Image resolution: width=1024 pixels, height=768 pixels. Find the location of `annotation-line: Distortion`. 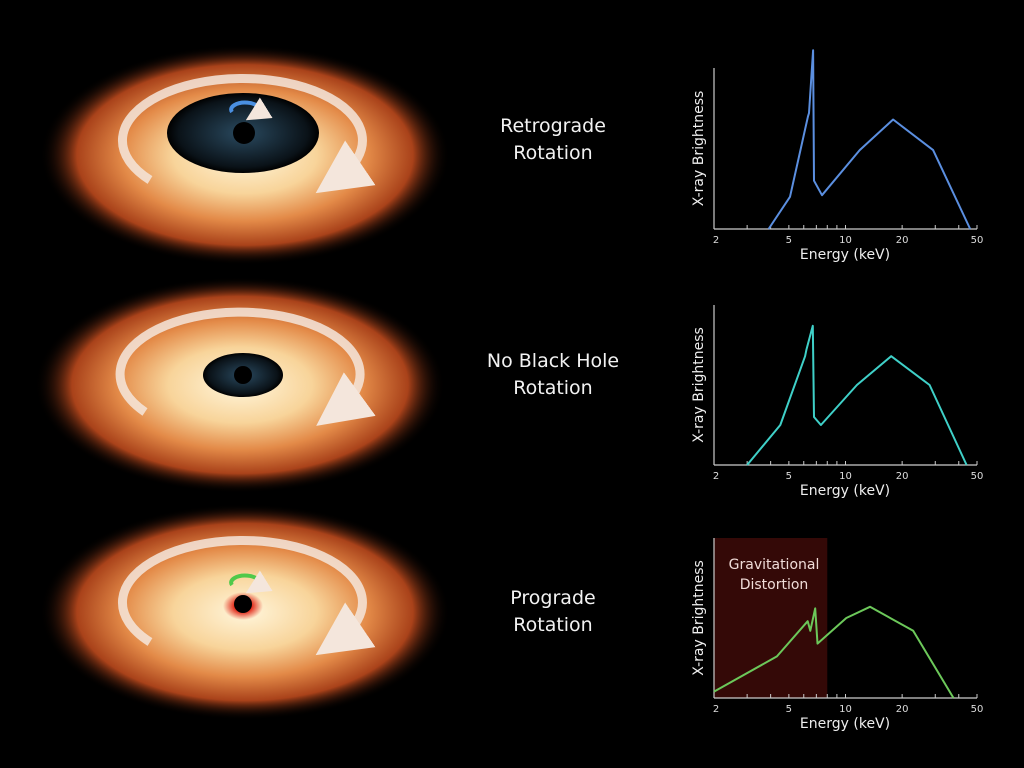

annotation-line: Distortion is located at coordinates (774, 585).